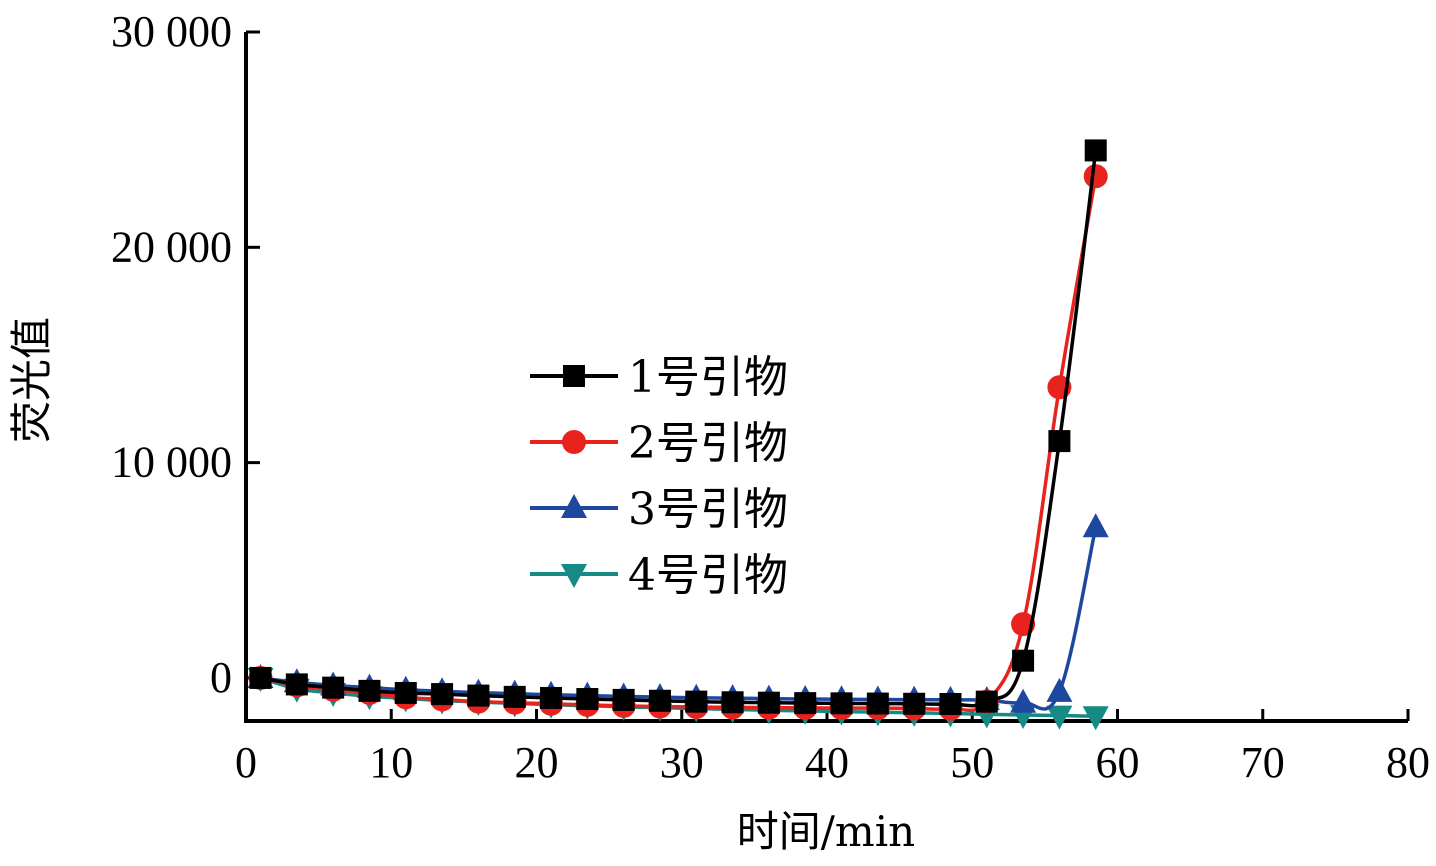  What do you see at coordinates (1118, 762) in the screenshot?
I see `x-tick-label: 60` at bounding box center [1118, 762].